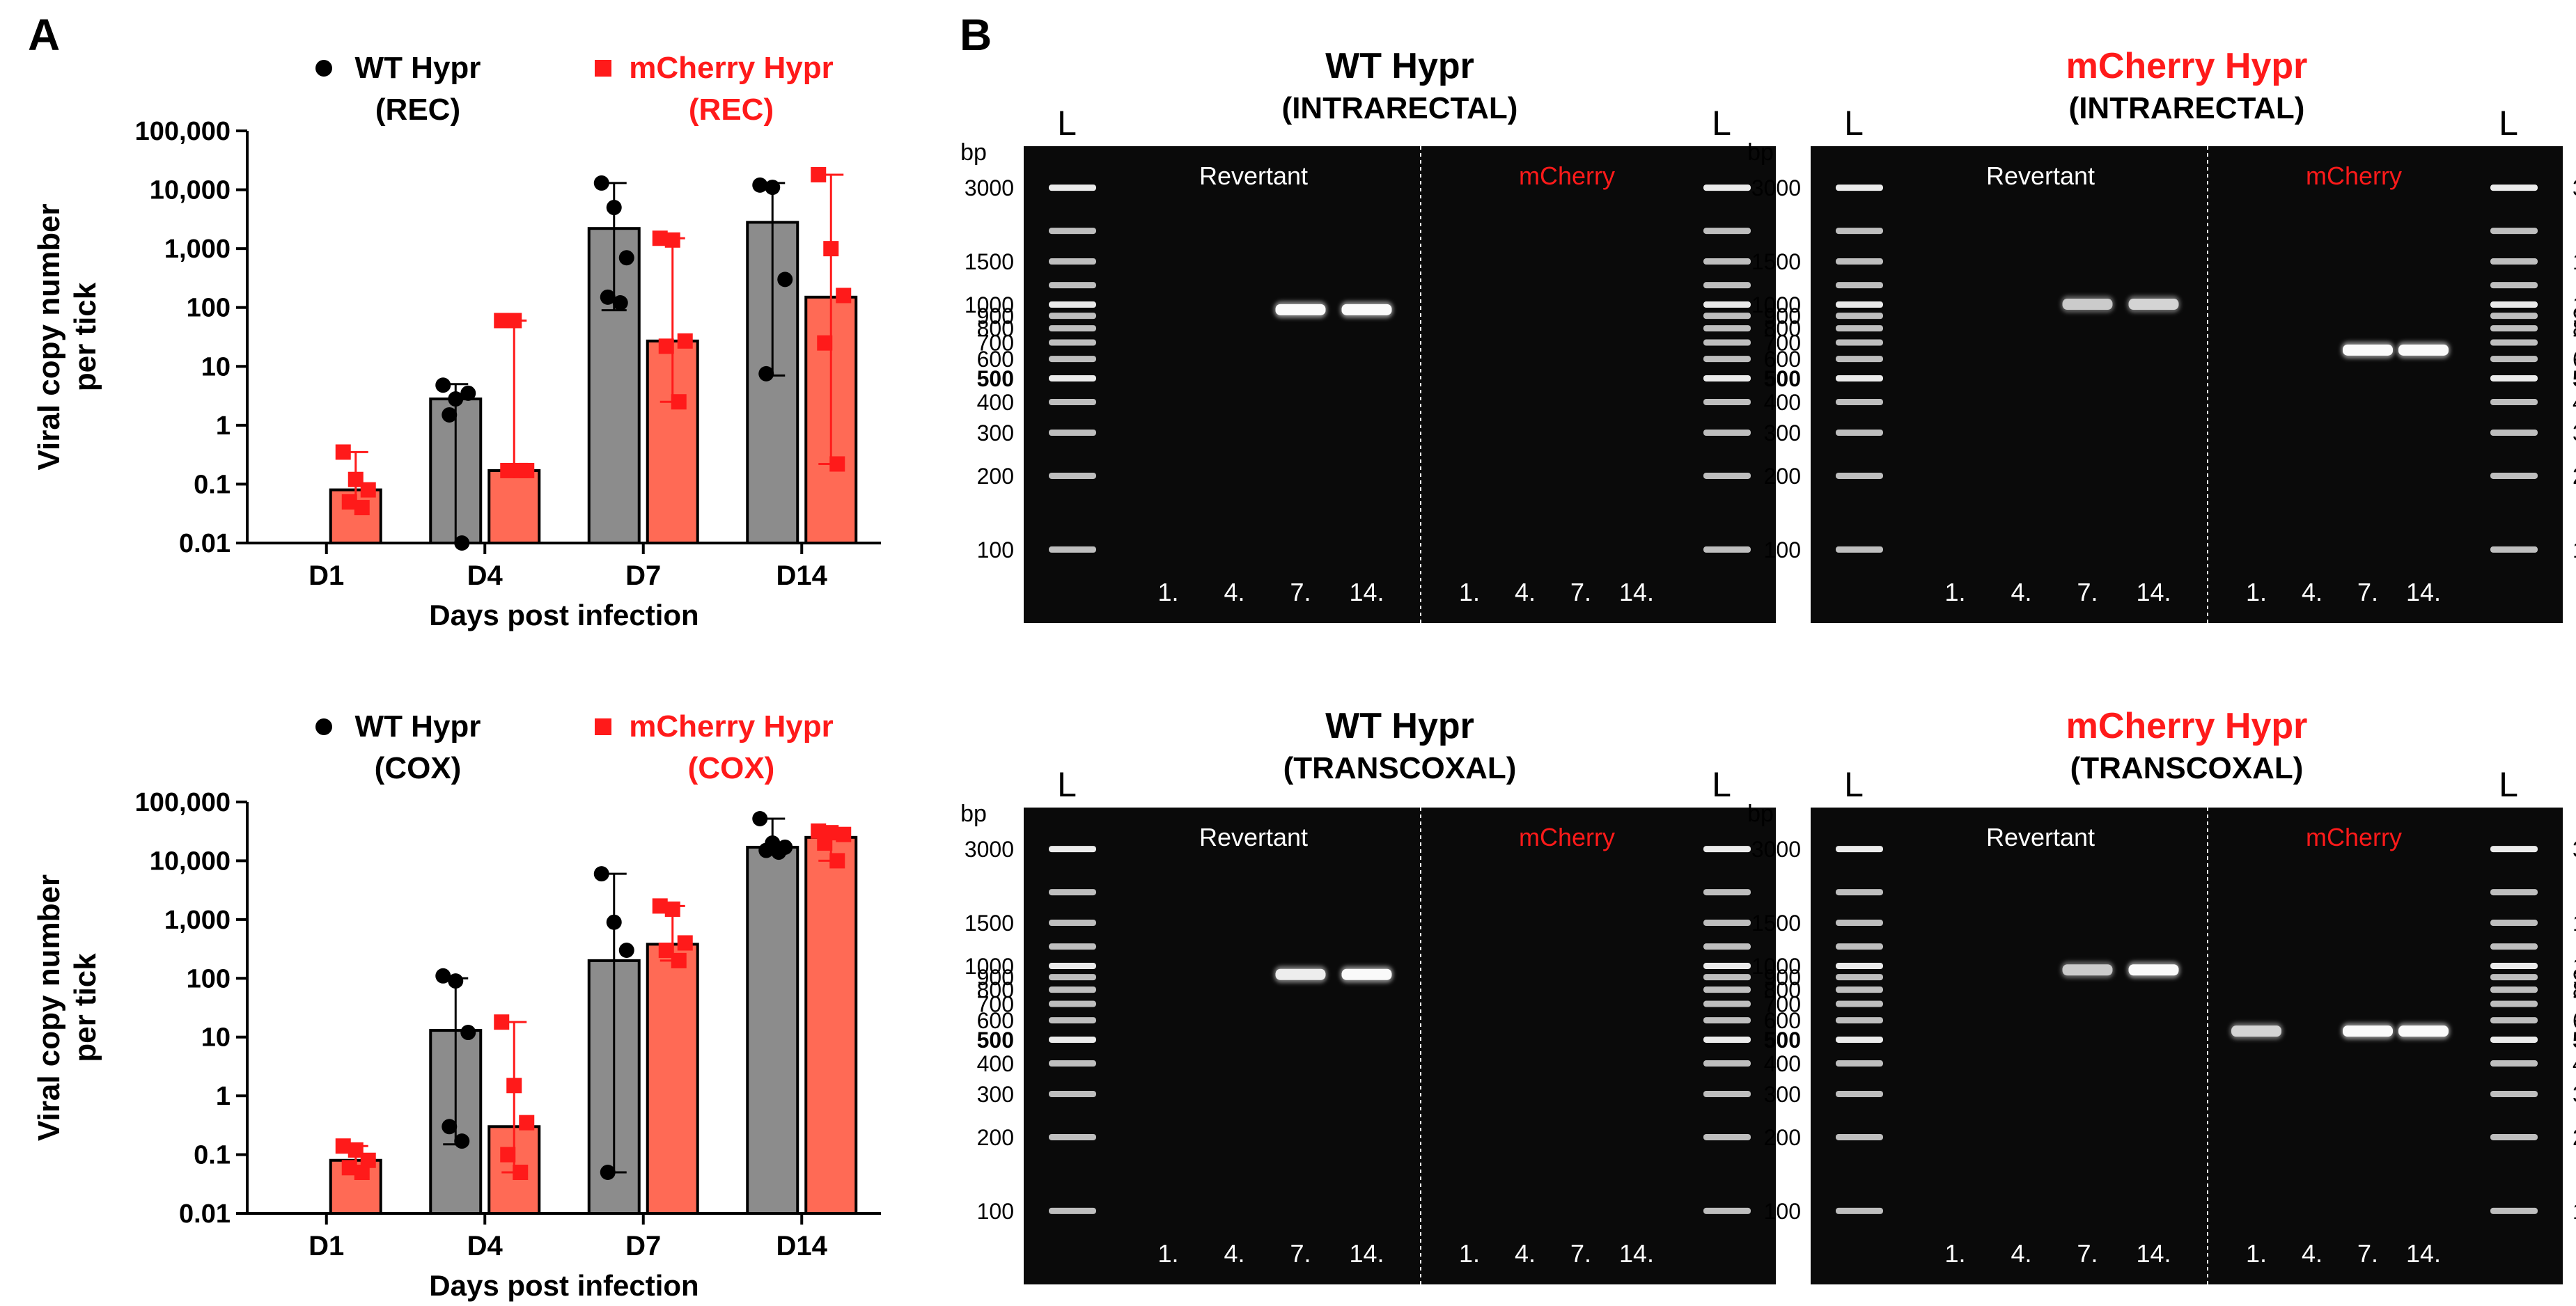 The image size is (2576, 1306). Describe the element at coordinates (643, 575) in the screenshot. I see `x-tick-label: D7` at that location.